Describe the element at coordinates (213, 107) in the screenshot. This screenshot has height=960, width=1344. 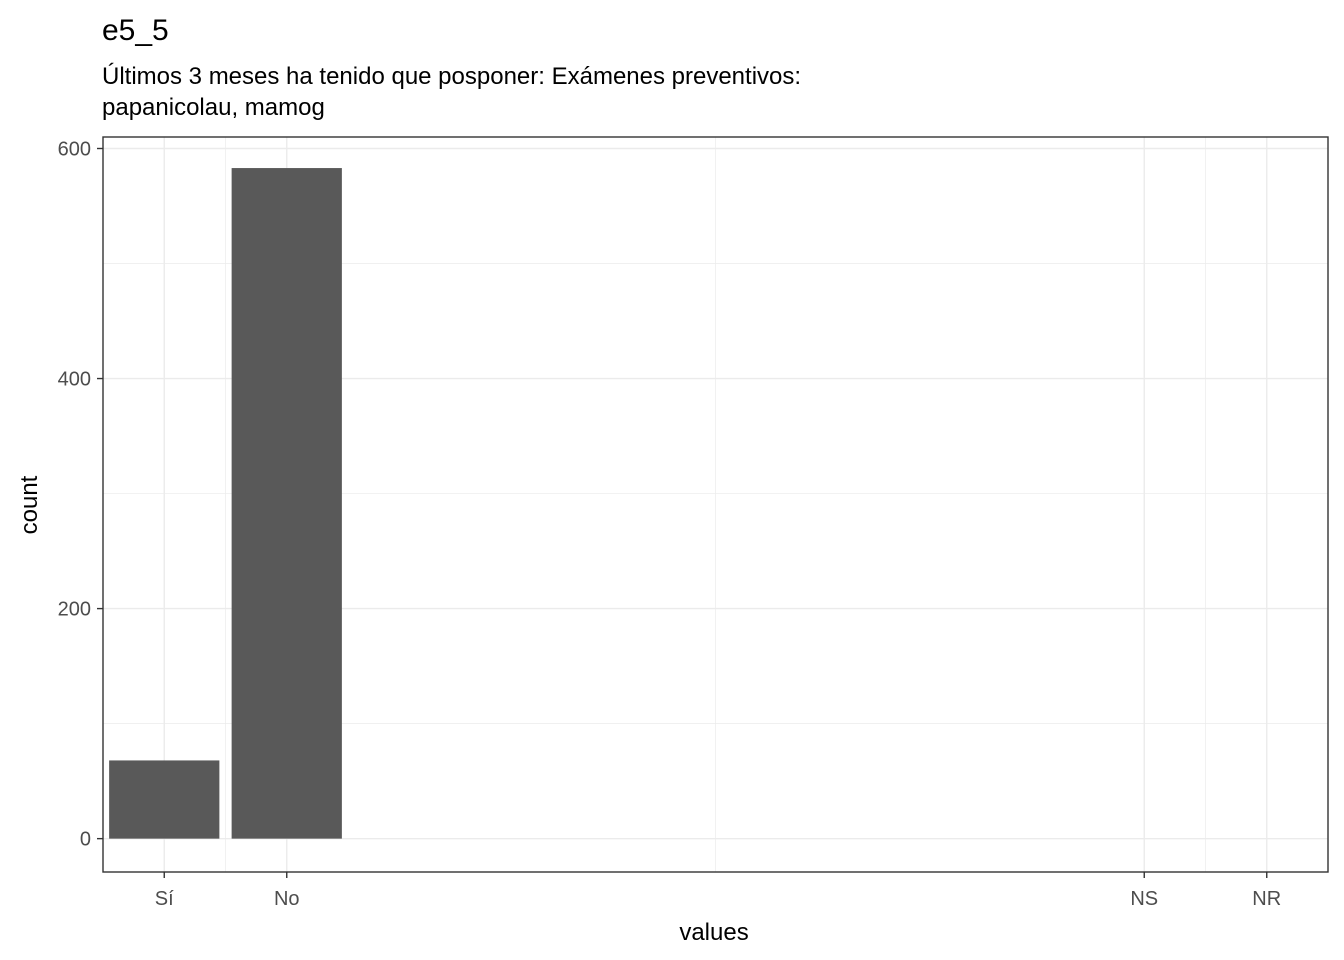
I see `chart-subtitle-line-2: papanicolau, mamog` at that location.